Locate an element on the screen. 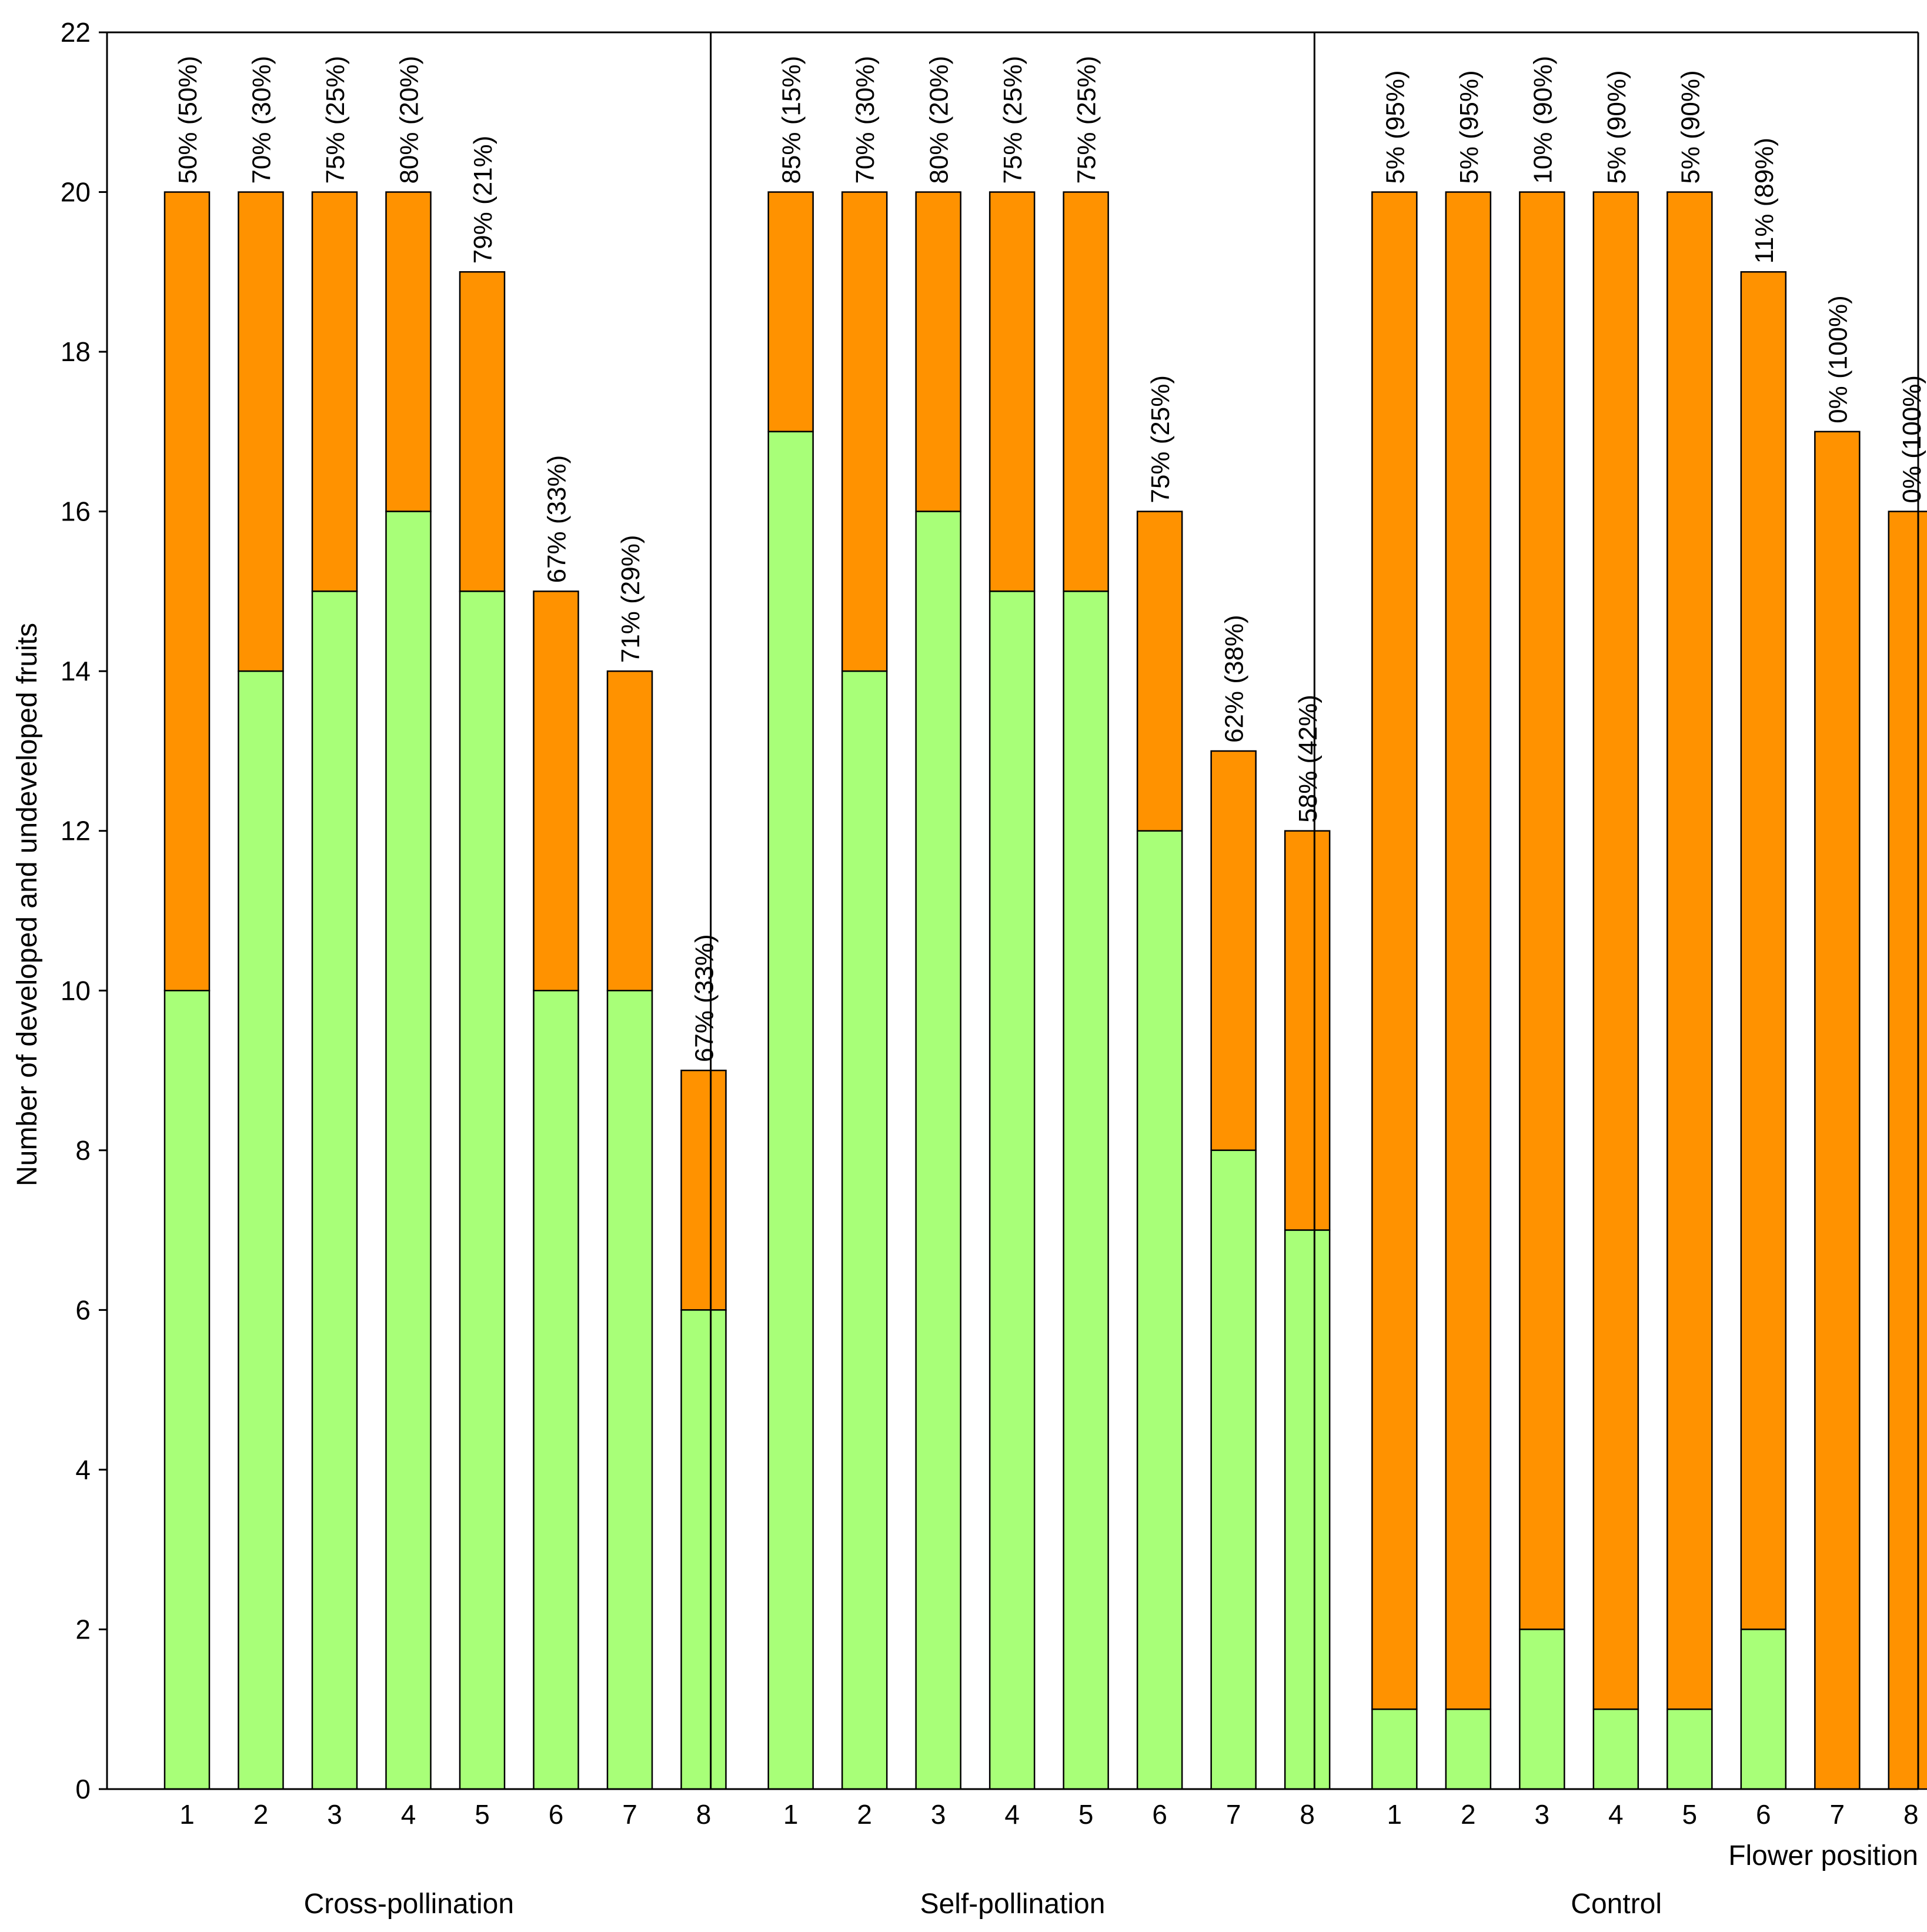 This screenshot has height=1932, width=1927. x-tick-label-g2-1: 1 is located at coordinates (1394, 1814).